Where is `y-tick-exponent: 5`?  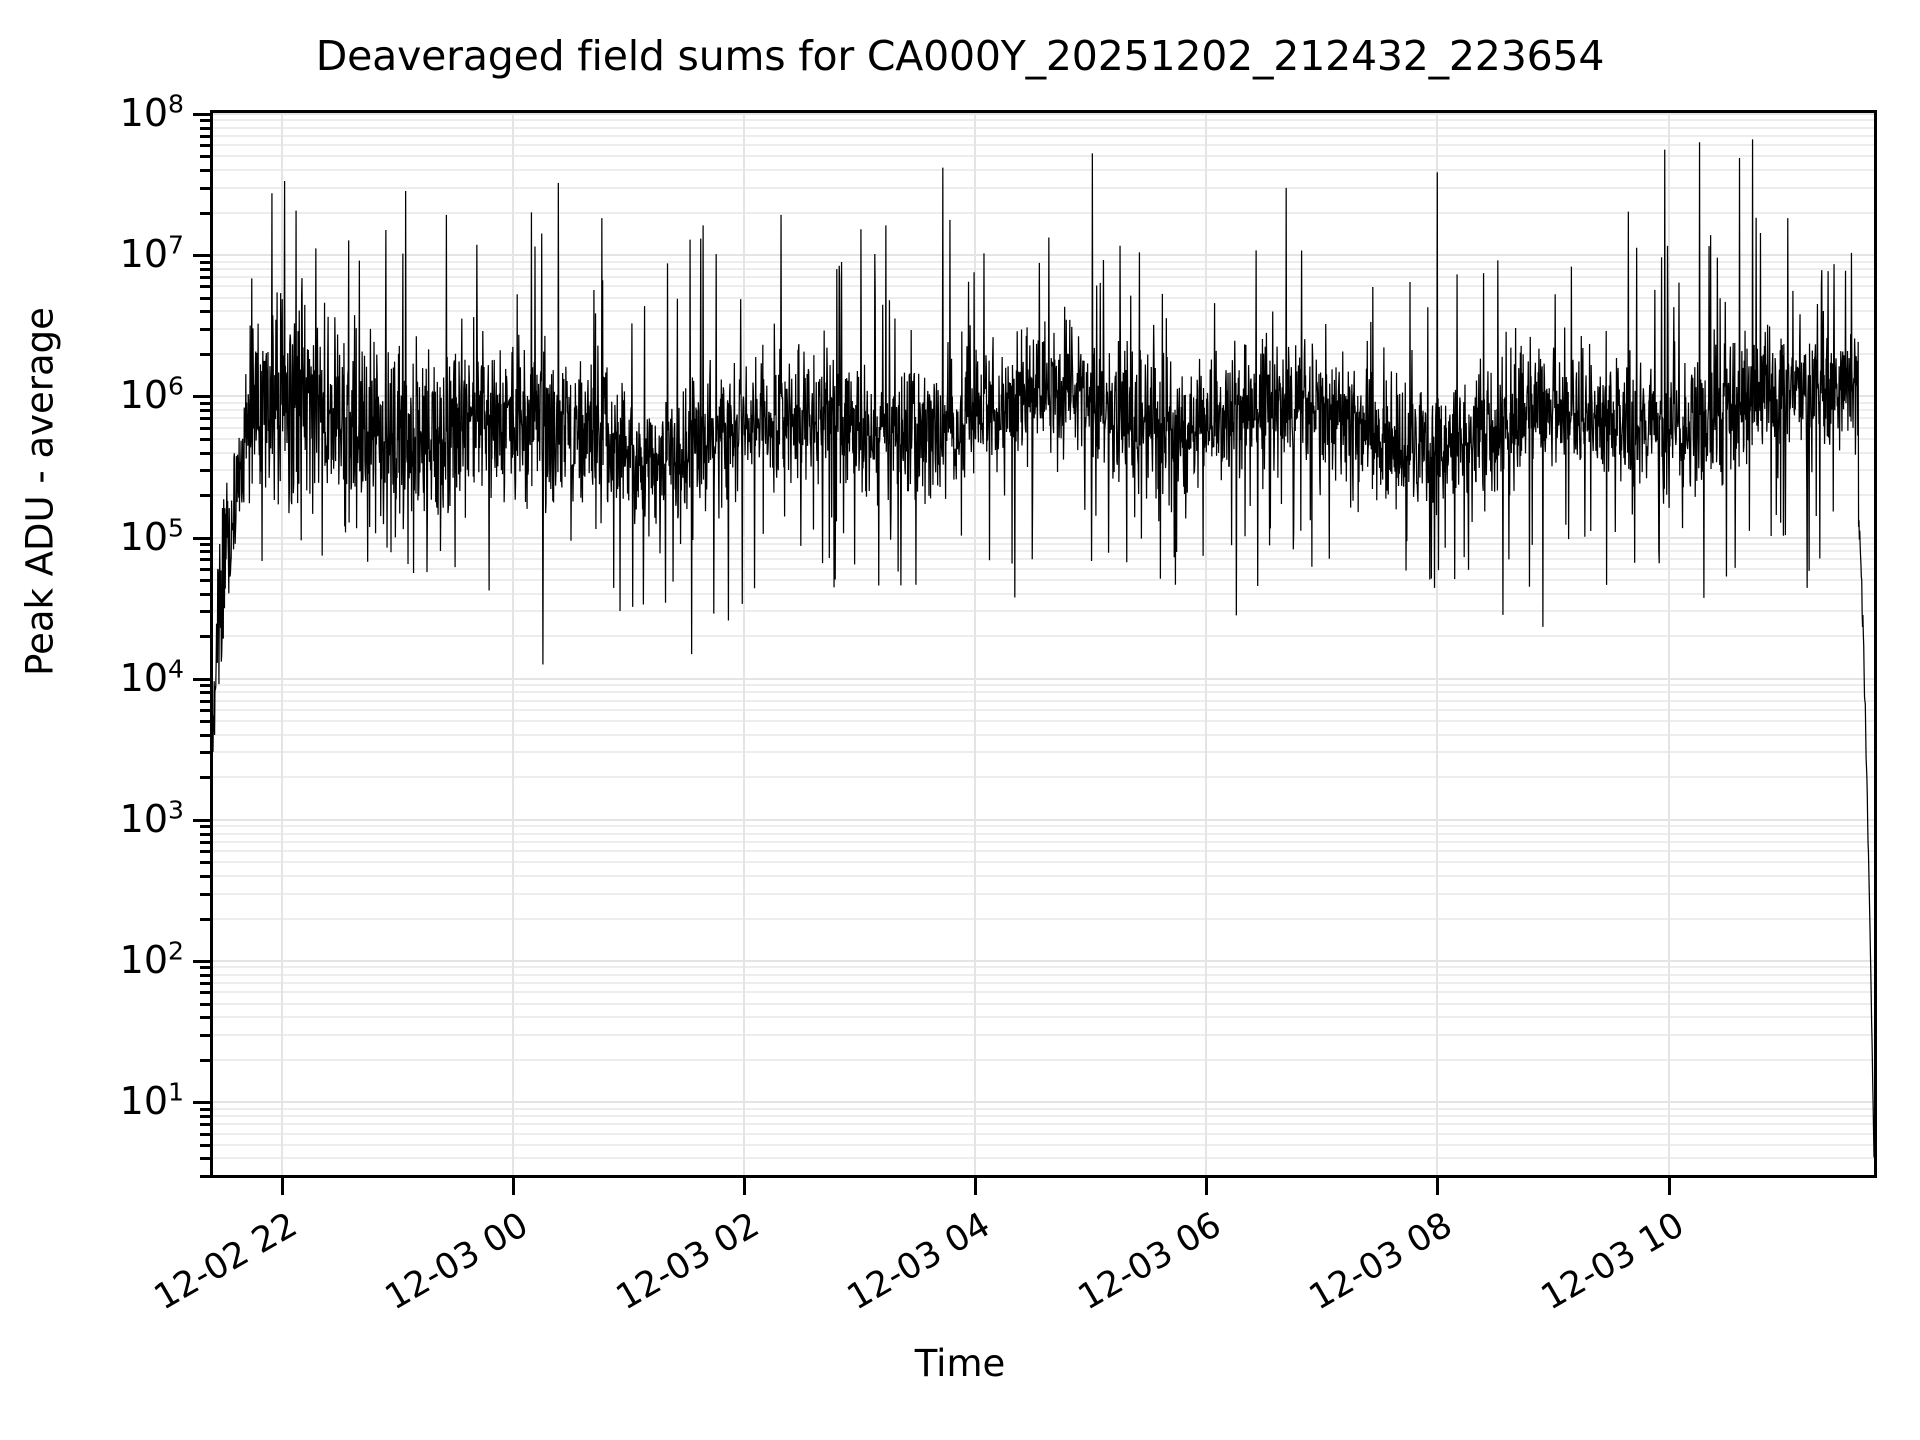 y-tick-exponent: 5 is located at coordinates (176, 527).